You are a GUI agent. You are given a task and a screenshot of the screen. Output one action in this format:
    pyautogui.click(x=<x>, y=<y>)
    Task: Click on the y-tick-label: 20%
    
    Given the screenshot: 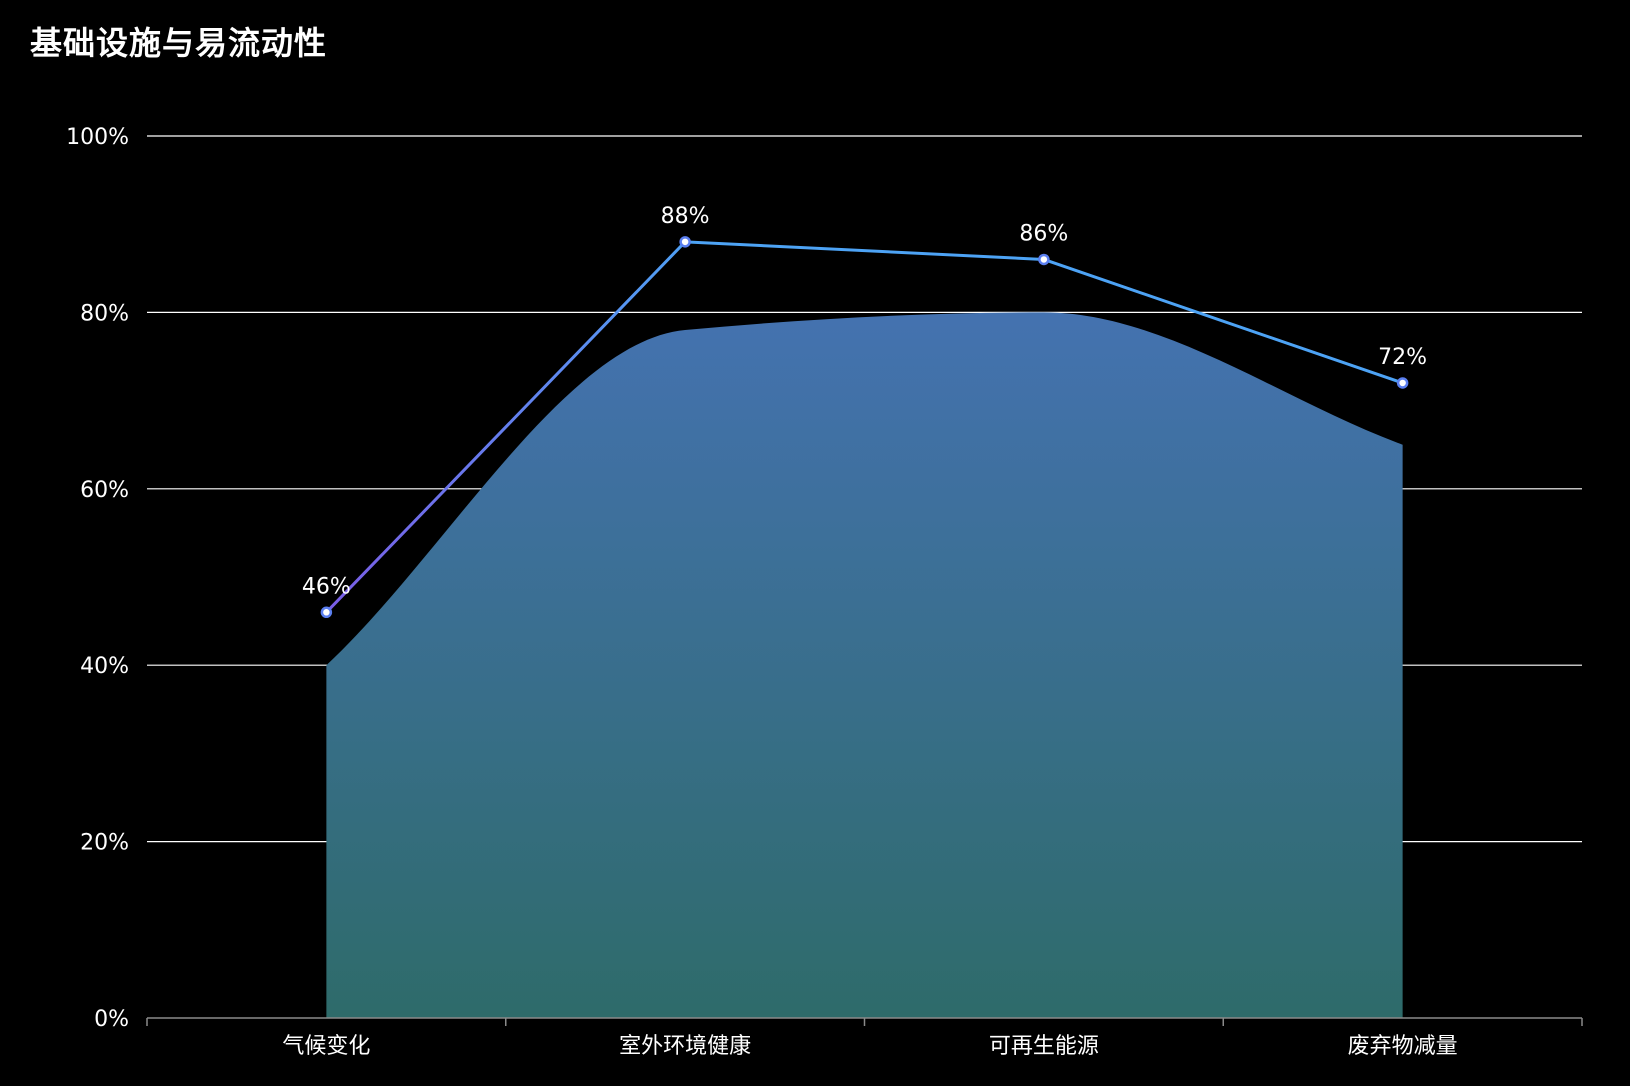 What is the action you would take?
    pyautogui.click(x=104, y=843)
    